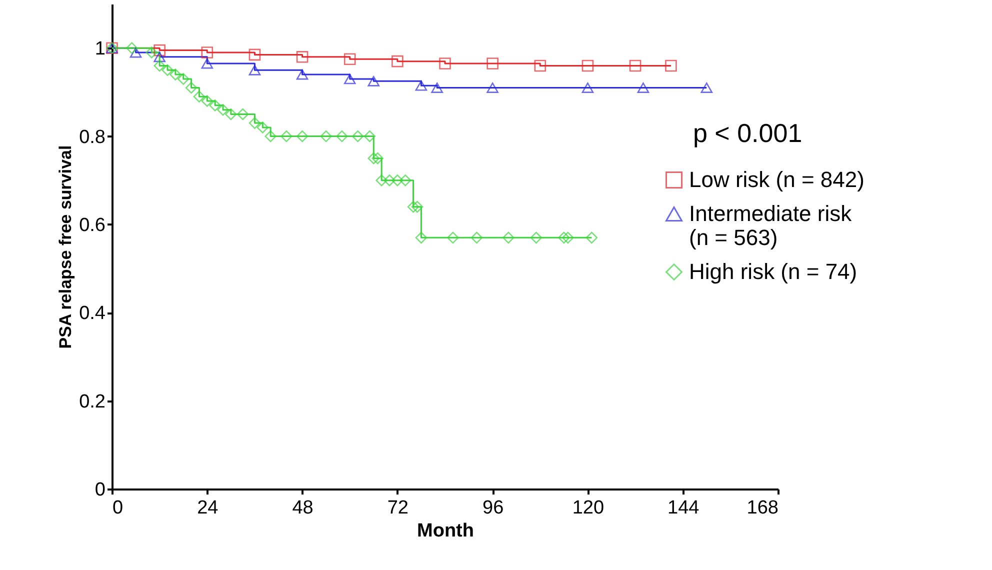 The width and height of the screenshot is (992, 570). Describe the element at coordinates (92, 313) in the screenshot. I see `y-tick-label: 0.4` at that location.